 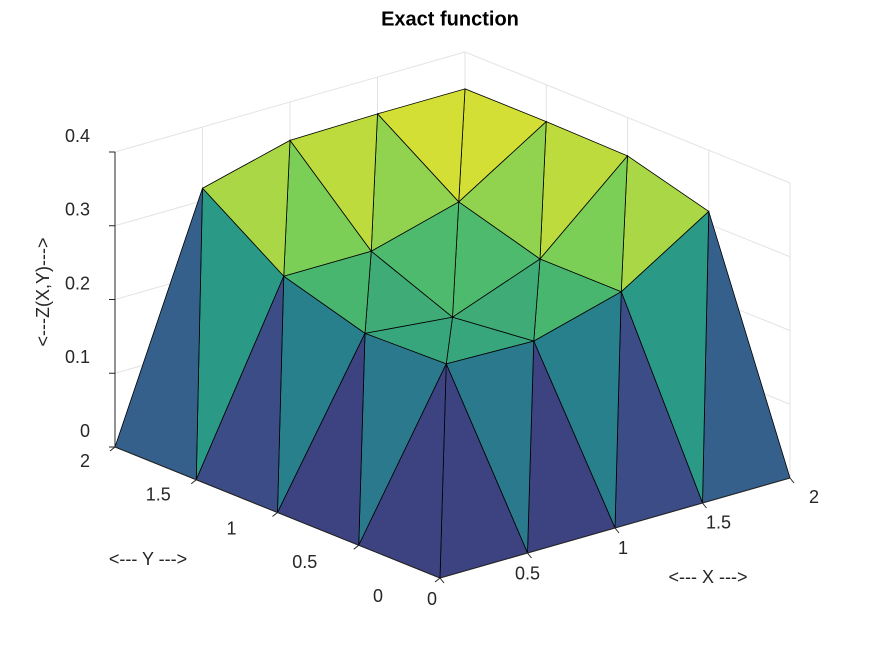 What do you see at coordinates (527, 573) in the screenshot?
I see `x-tick-label: 0.5` at bounding box center [527, 573].